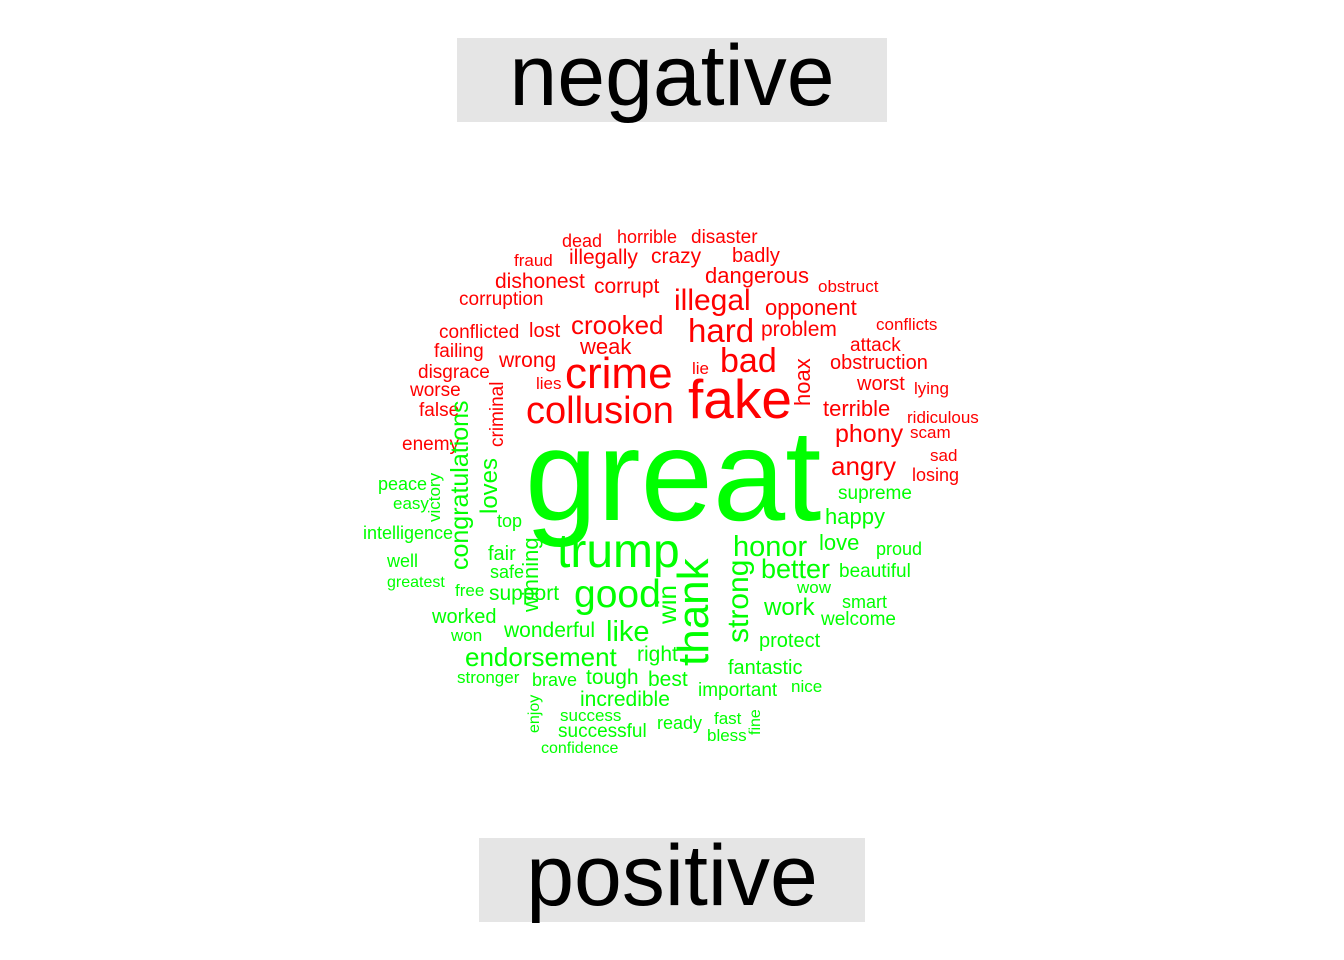 This screenshot has width=1344, height=960. I want to click on word-best: best, so click(668, 679).